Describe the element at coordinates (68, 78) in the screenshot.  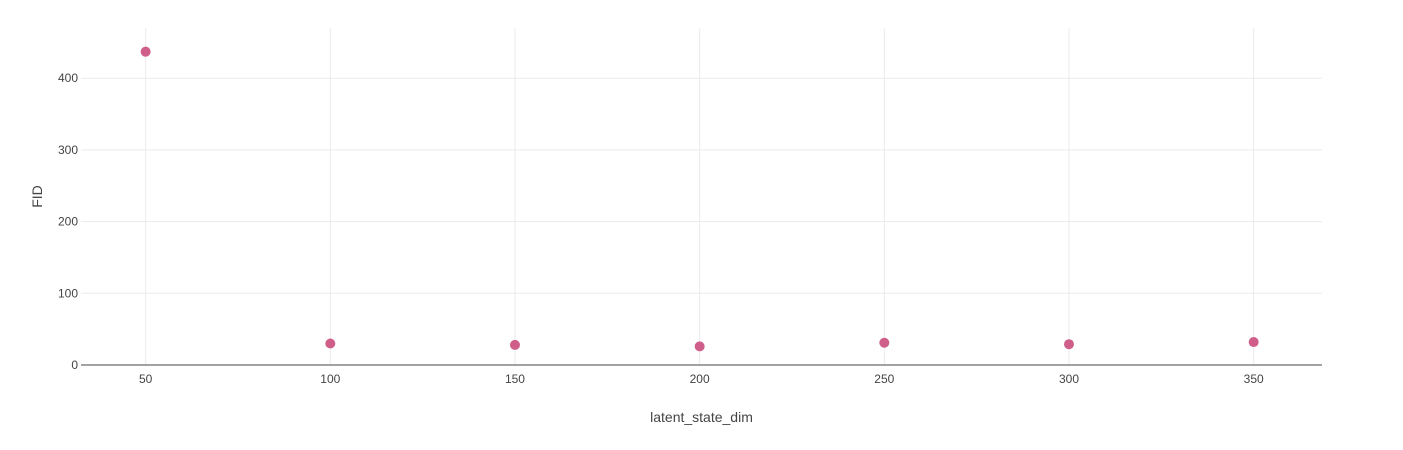
I see `y-tick-label: 400` at that location.